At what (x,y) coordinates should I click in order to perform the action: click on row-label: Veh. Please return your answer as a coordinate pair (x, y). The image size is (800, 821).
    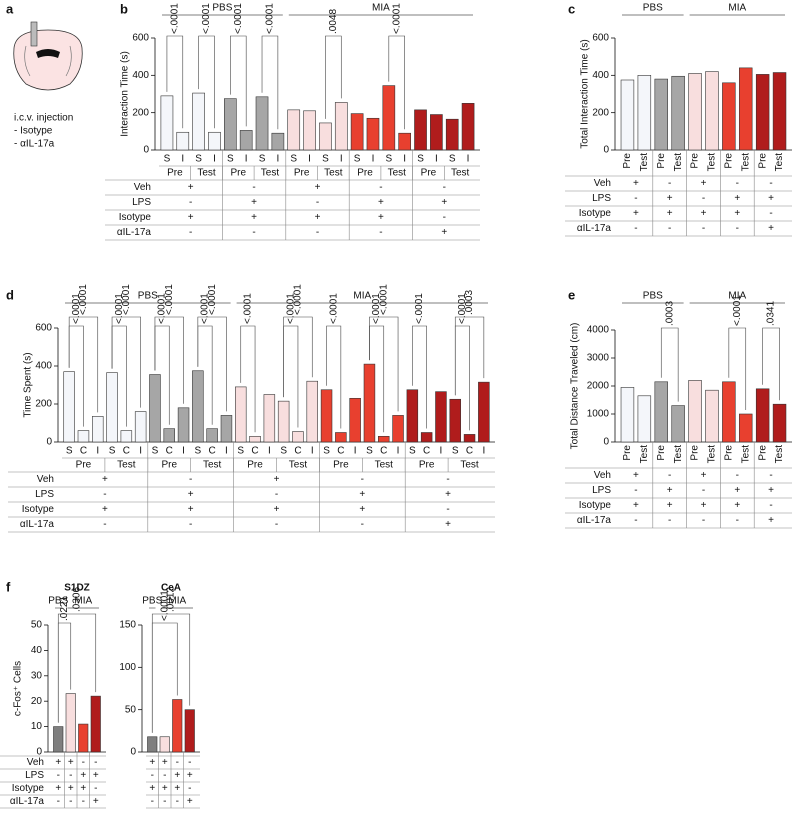
    Looking at the image, I should click on (602, 475).